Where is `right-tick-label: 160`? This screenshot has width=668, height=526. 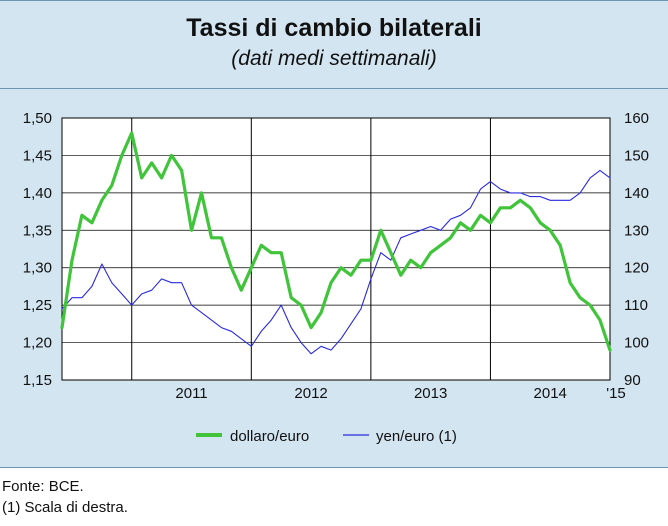 right-tick-label: 160 is located at coordinates (636, 118).